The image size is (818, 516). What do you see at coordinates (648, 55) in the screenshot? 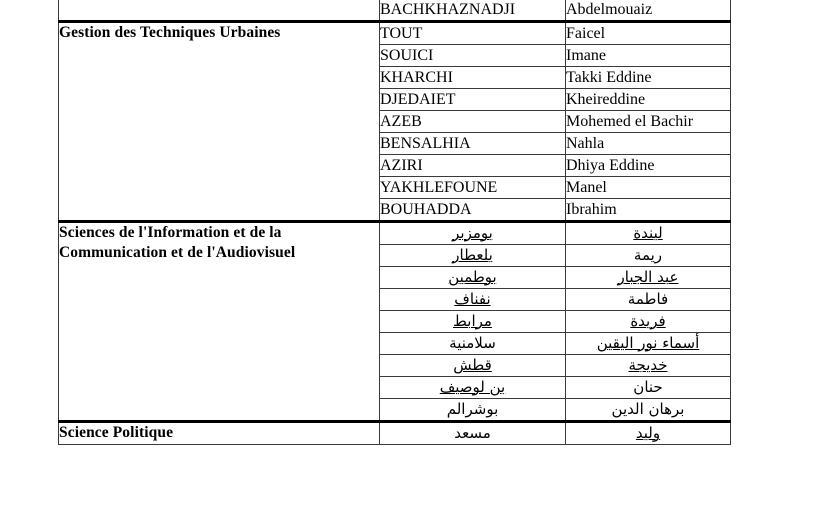
I see `firstname-cell: Imane` at bounding box center [648, 55].